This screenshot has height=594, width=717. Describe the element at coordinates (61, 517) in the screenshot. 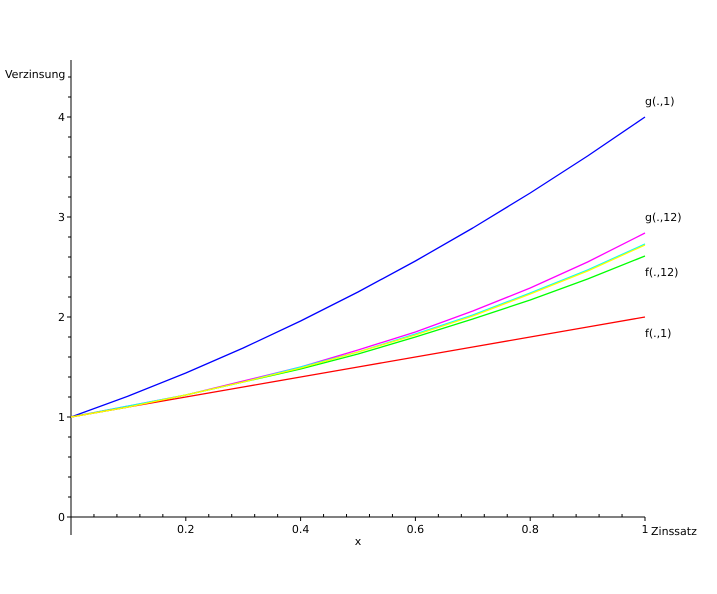

I see `y-tick-label: 0` at that location.